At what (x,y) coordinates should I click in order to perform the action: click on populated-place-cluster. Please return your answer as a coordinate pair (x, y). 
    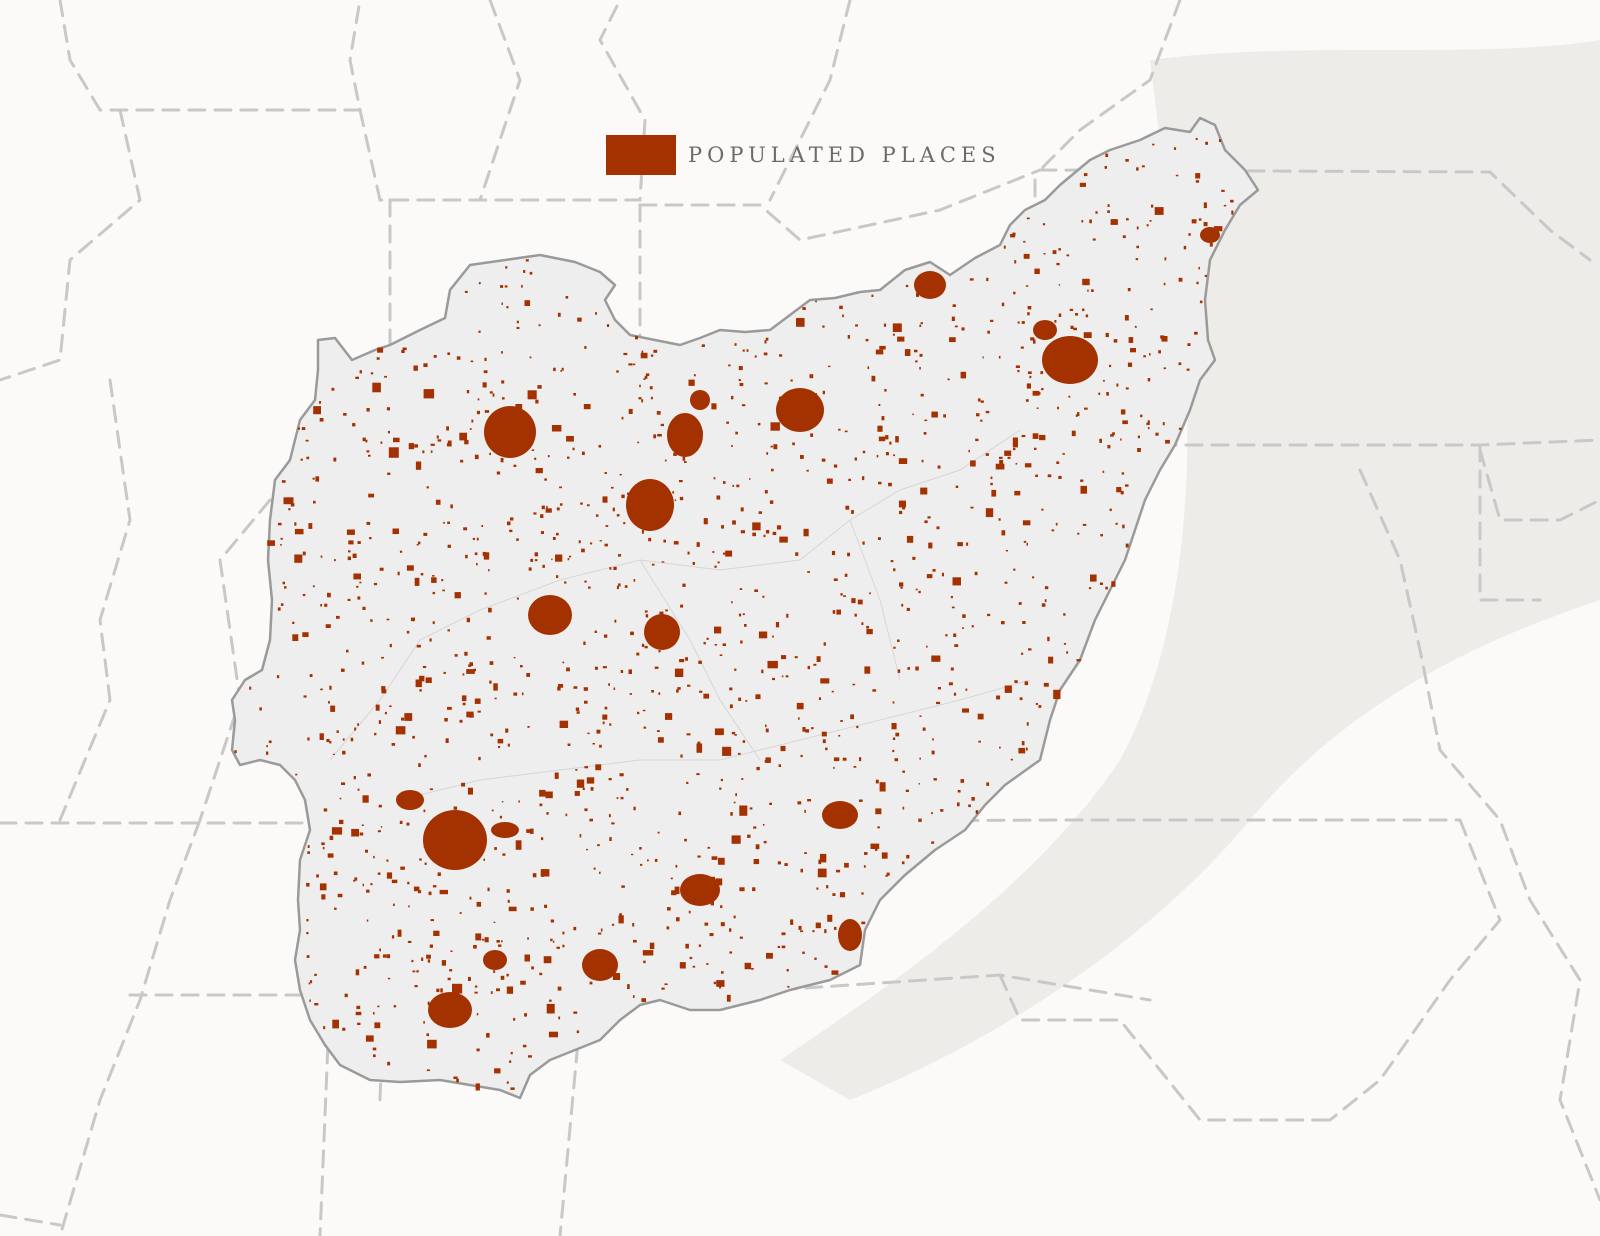
    Looking at the image, I should click on (550, 615).